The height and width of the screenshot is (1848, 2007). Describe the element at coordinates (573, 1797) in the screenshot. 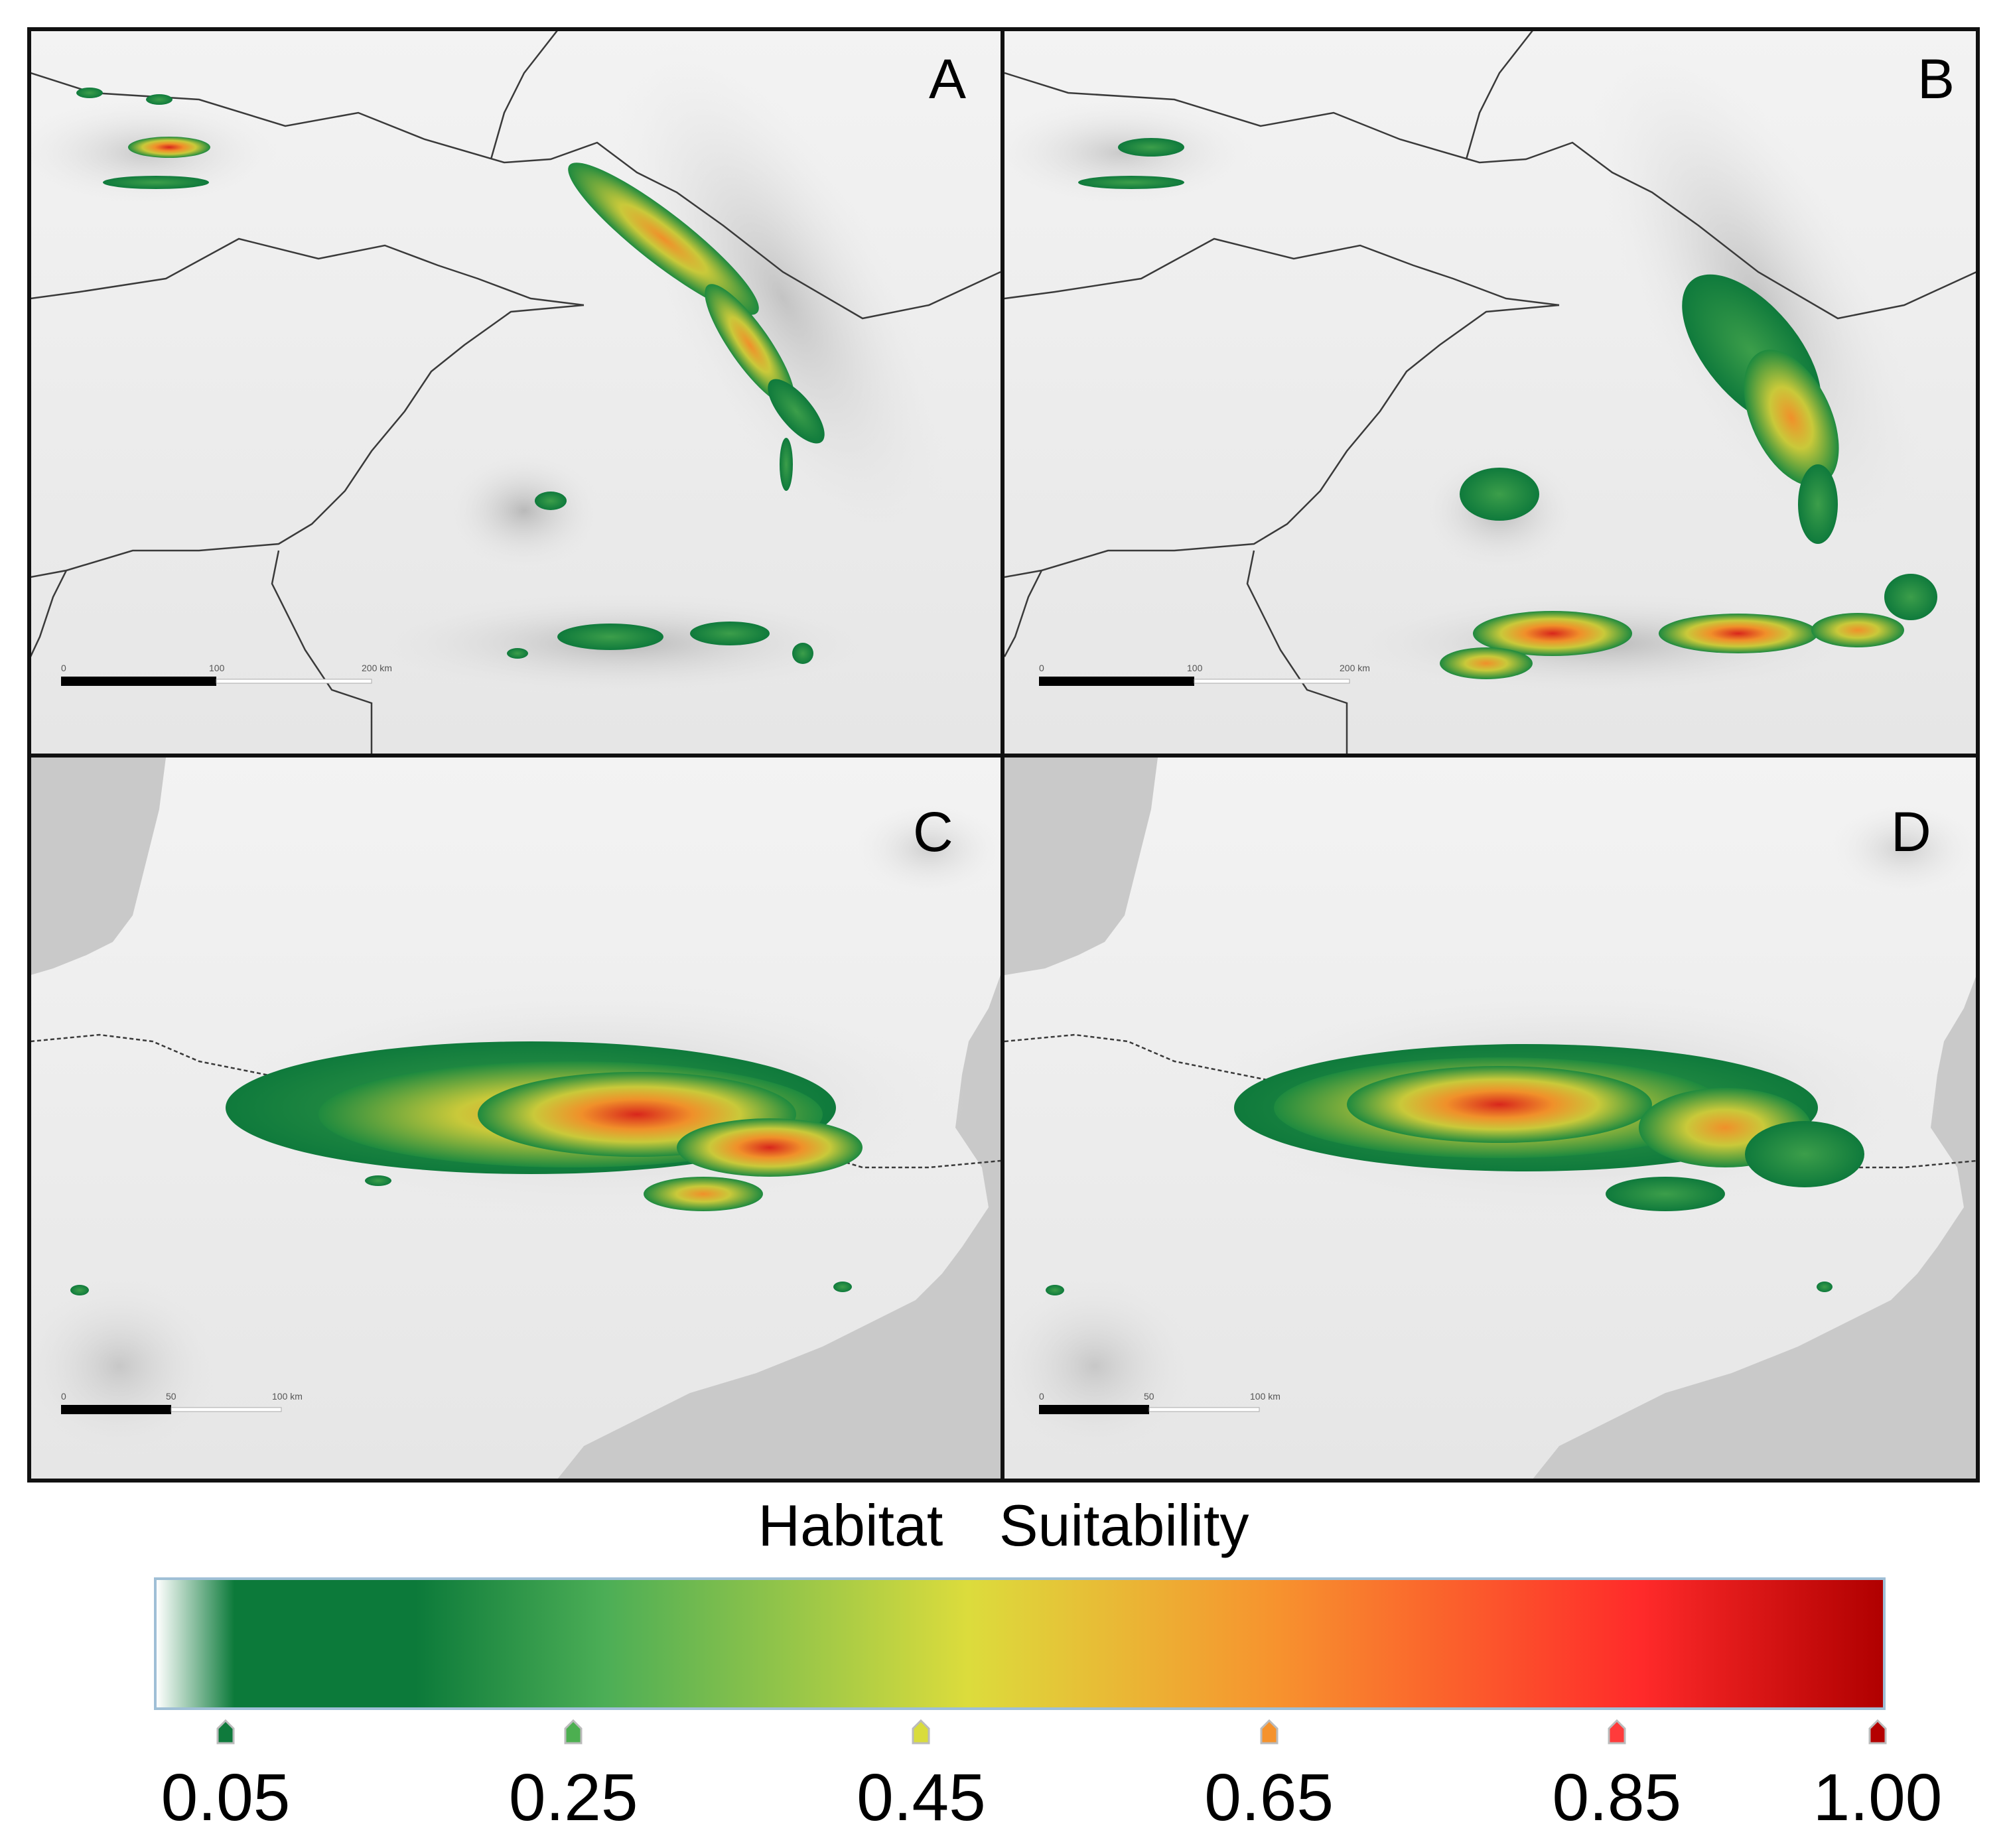

I see `legend-tick-label: 0.25` at that location.